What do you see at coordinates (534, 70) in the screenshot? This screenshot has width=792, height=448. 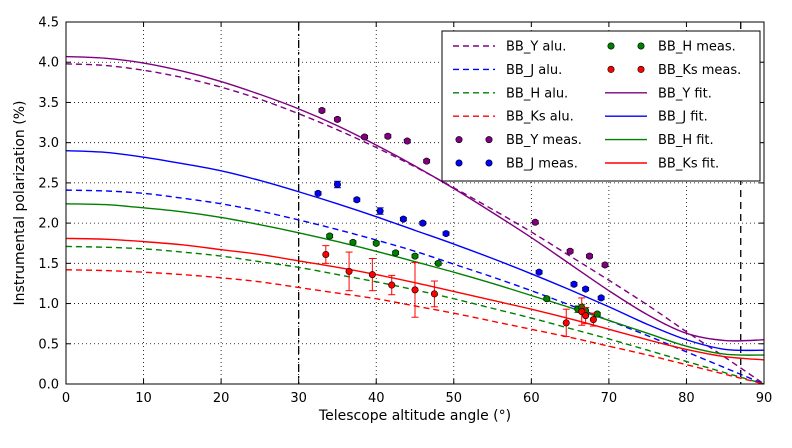 I see `legend-label: BB_J alu.` at bounding box center [534, 70].